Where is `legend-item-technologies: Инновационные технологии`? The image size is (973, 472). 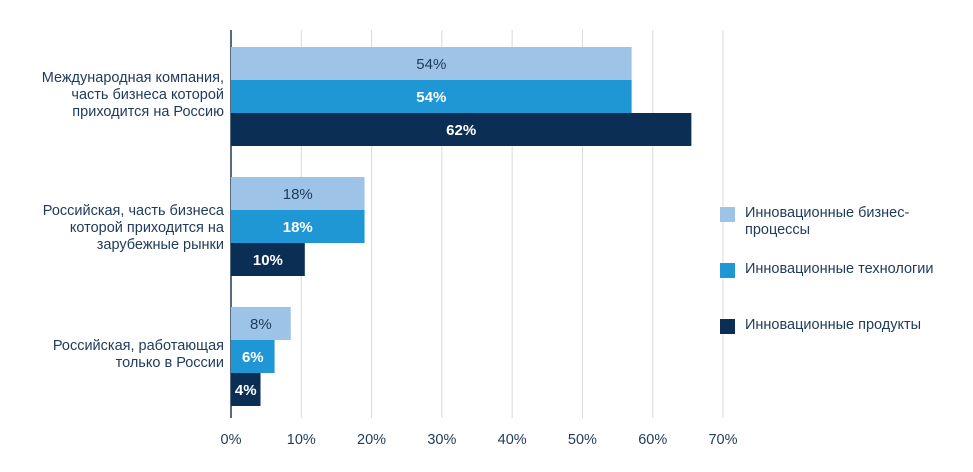 legend-item-technologies: Инновационные технологии is located at coordinates (835, 269).